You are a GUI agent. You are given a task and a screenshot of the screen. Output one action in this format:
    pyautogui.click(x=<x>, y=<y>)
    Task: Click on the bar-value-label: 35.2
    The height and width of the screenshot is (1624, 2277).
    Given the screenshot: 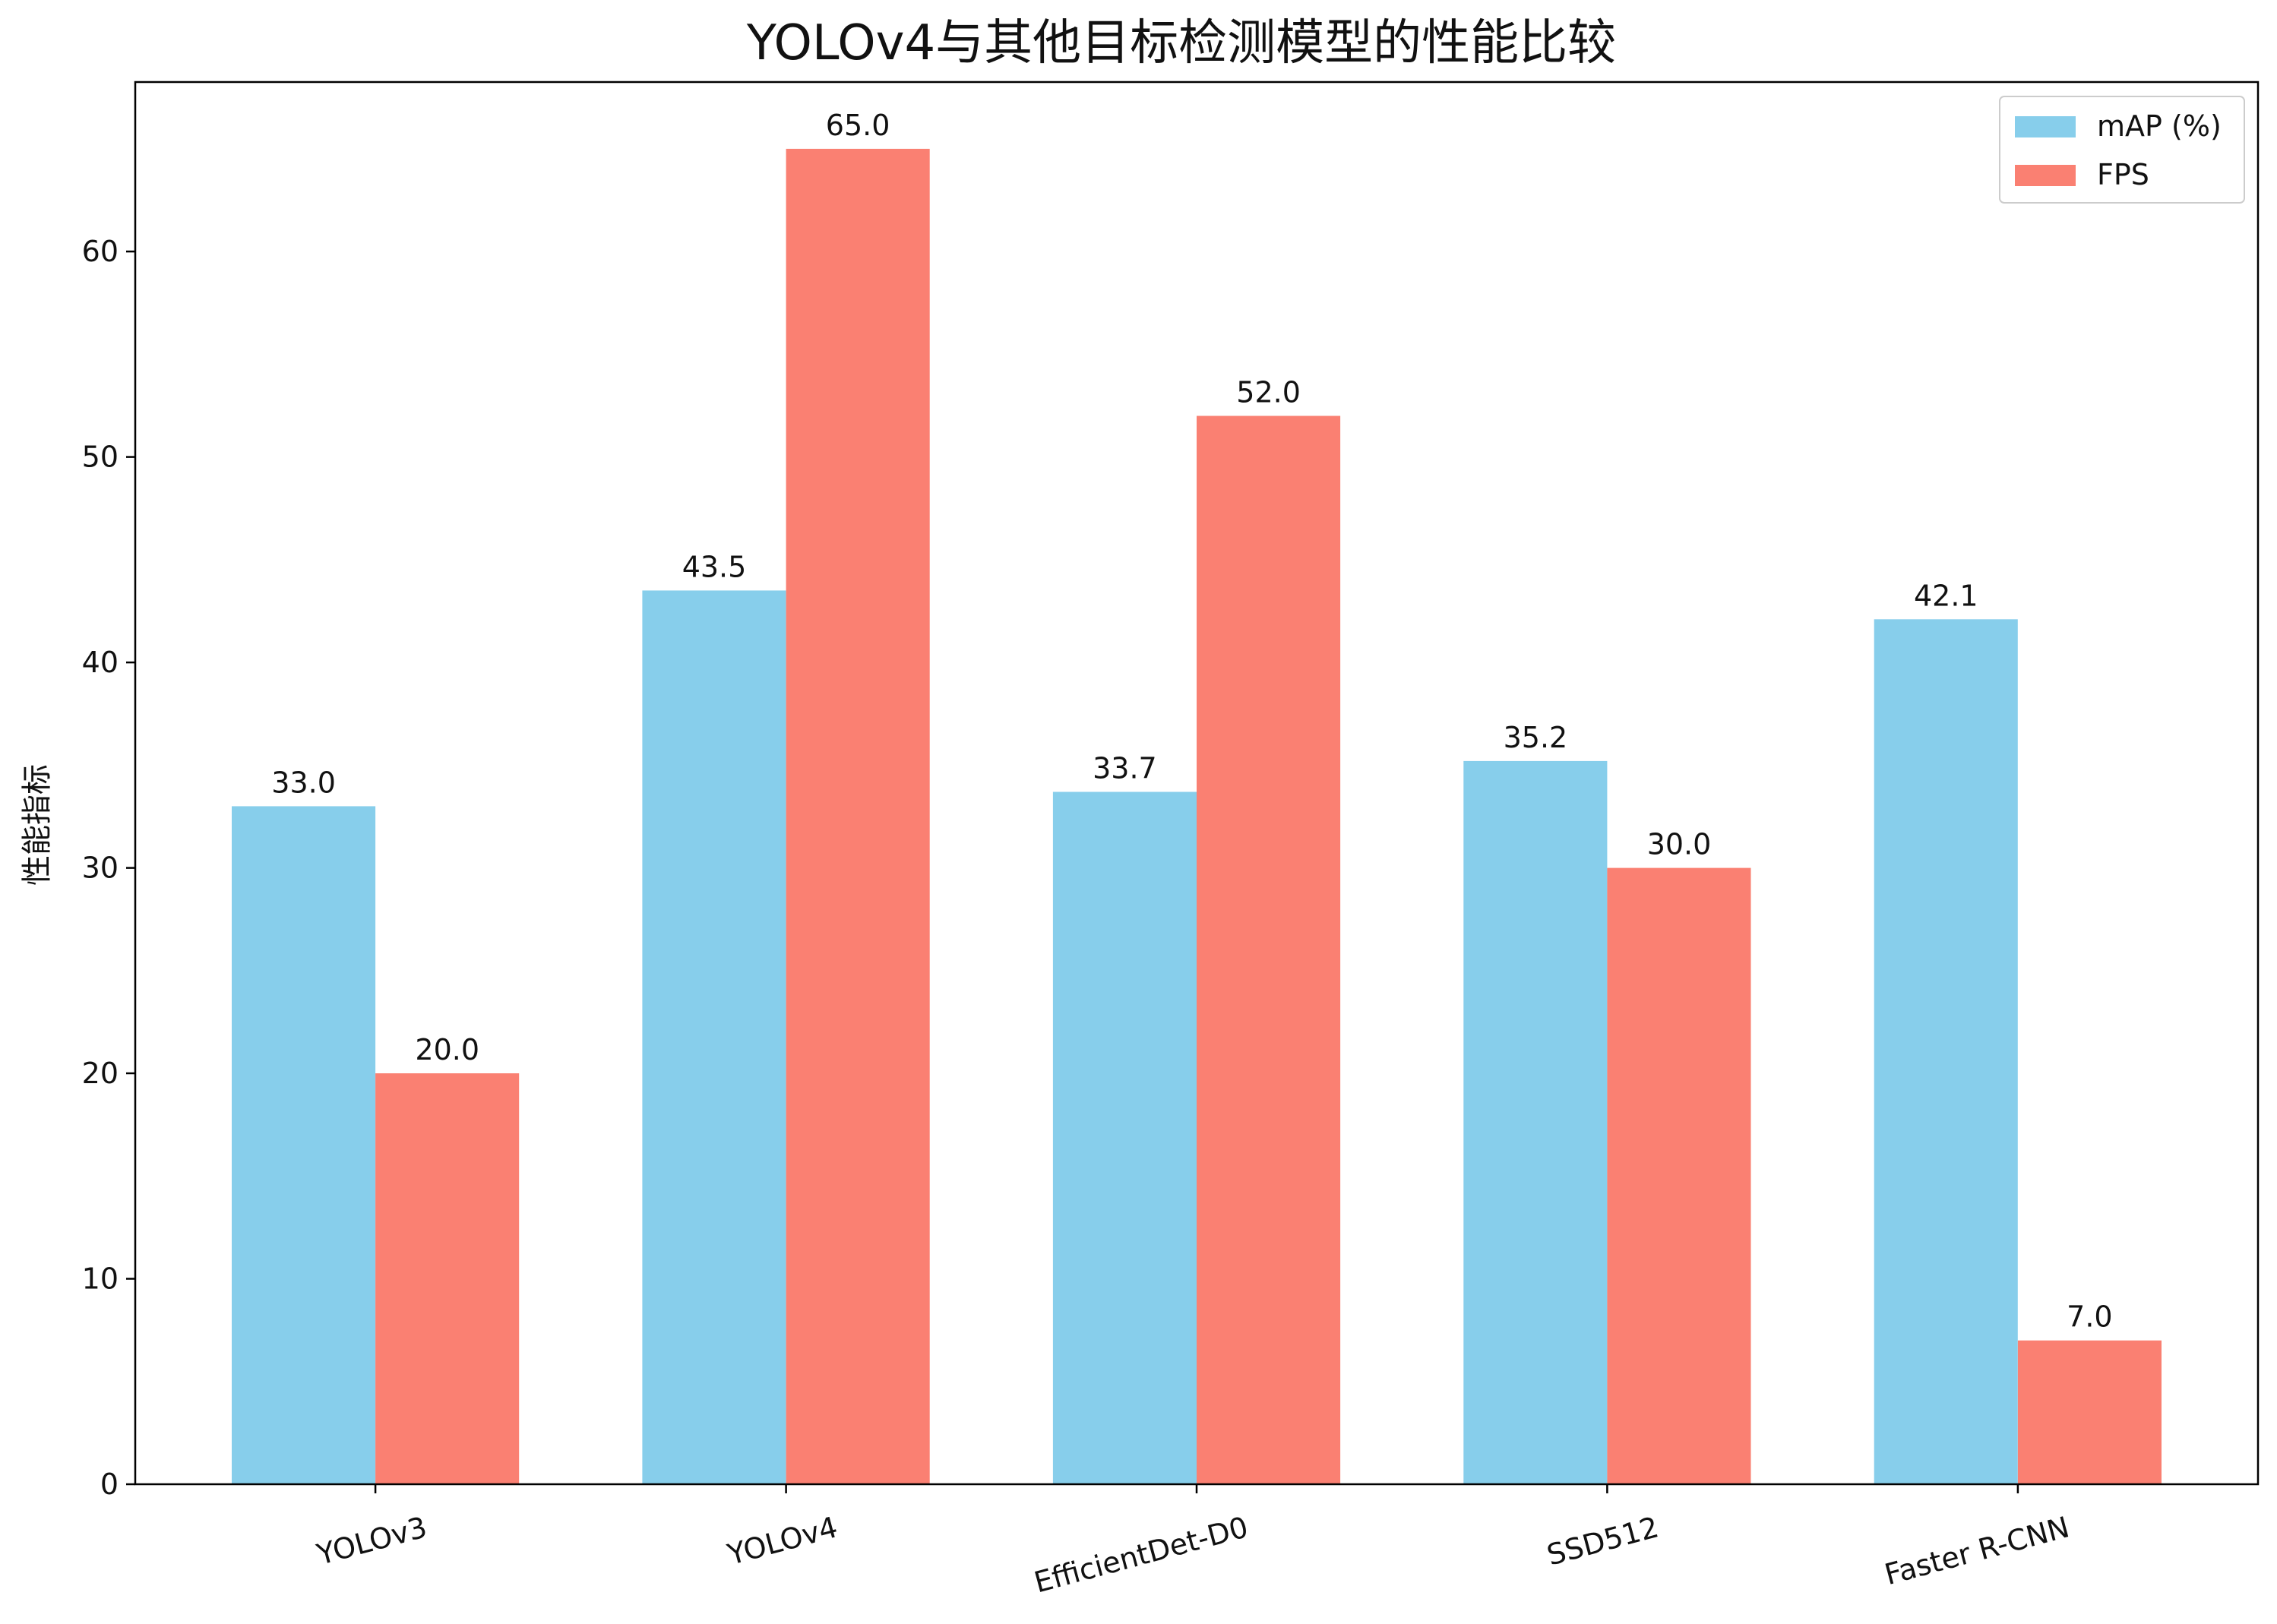 What is the action you would take?
    pyautogui.click(x=1536, y=738)
    